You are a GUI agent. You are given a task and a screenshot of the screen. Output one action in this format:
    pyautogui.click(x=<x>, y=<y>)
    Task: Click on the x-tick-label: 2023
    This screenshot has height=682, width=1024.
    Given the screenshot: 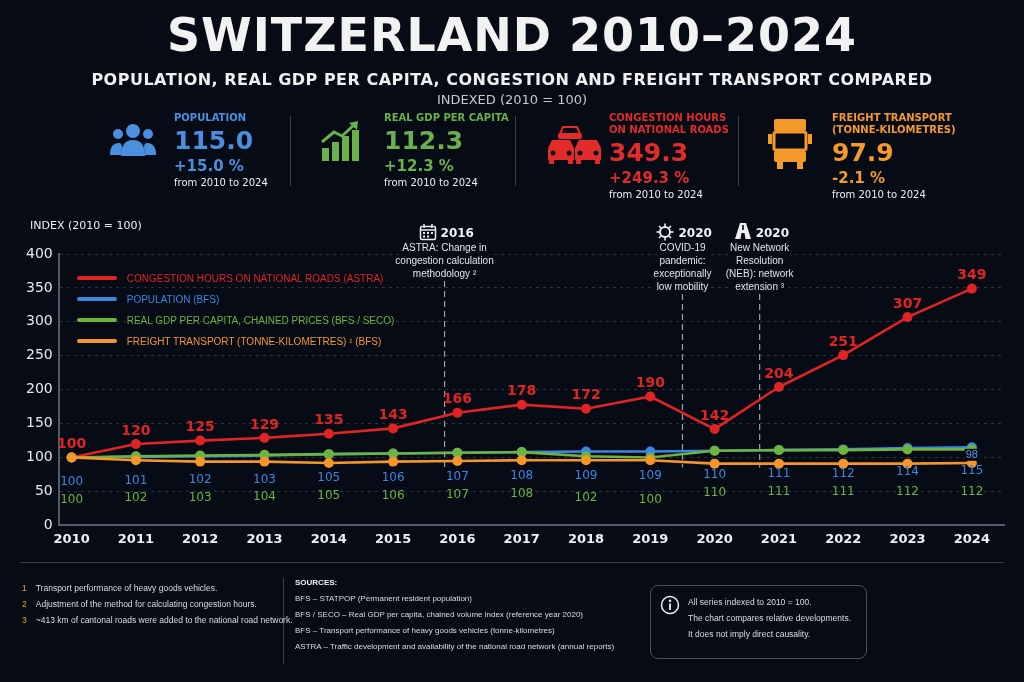 What is the action you would take?
    pyautogui.click(x=907, y=538)
    